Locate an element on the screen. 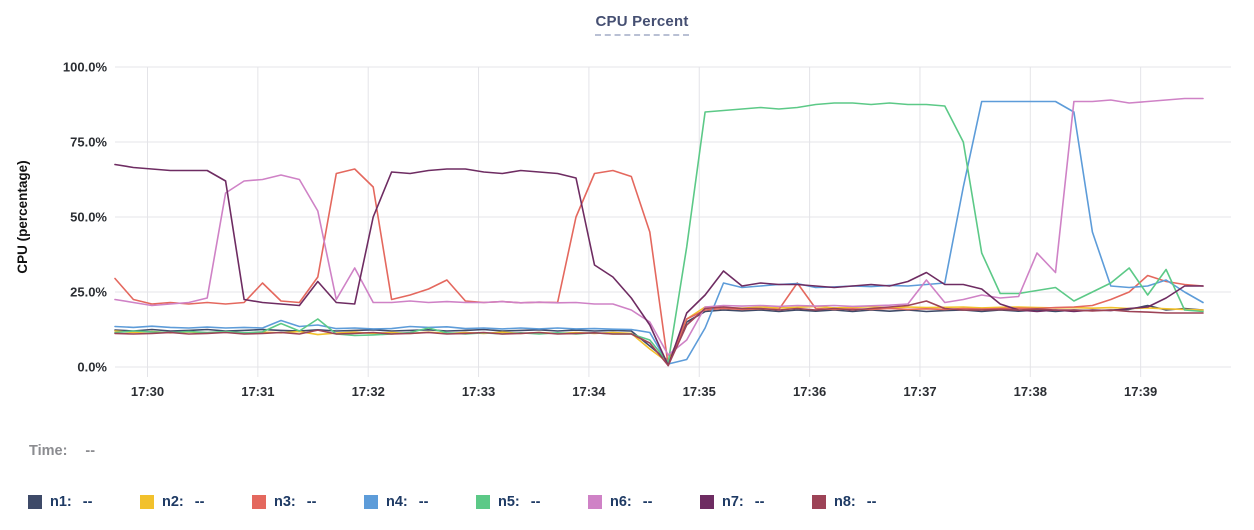 Image resolution: width=1254 pixels, height=530 pixels. legend-swatch-n7 is located at coordinates (707, 502).